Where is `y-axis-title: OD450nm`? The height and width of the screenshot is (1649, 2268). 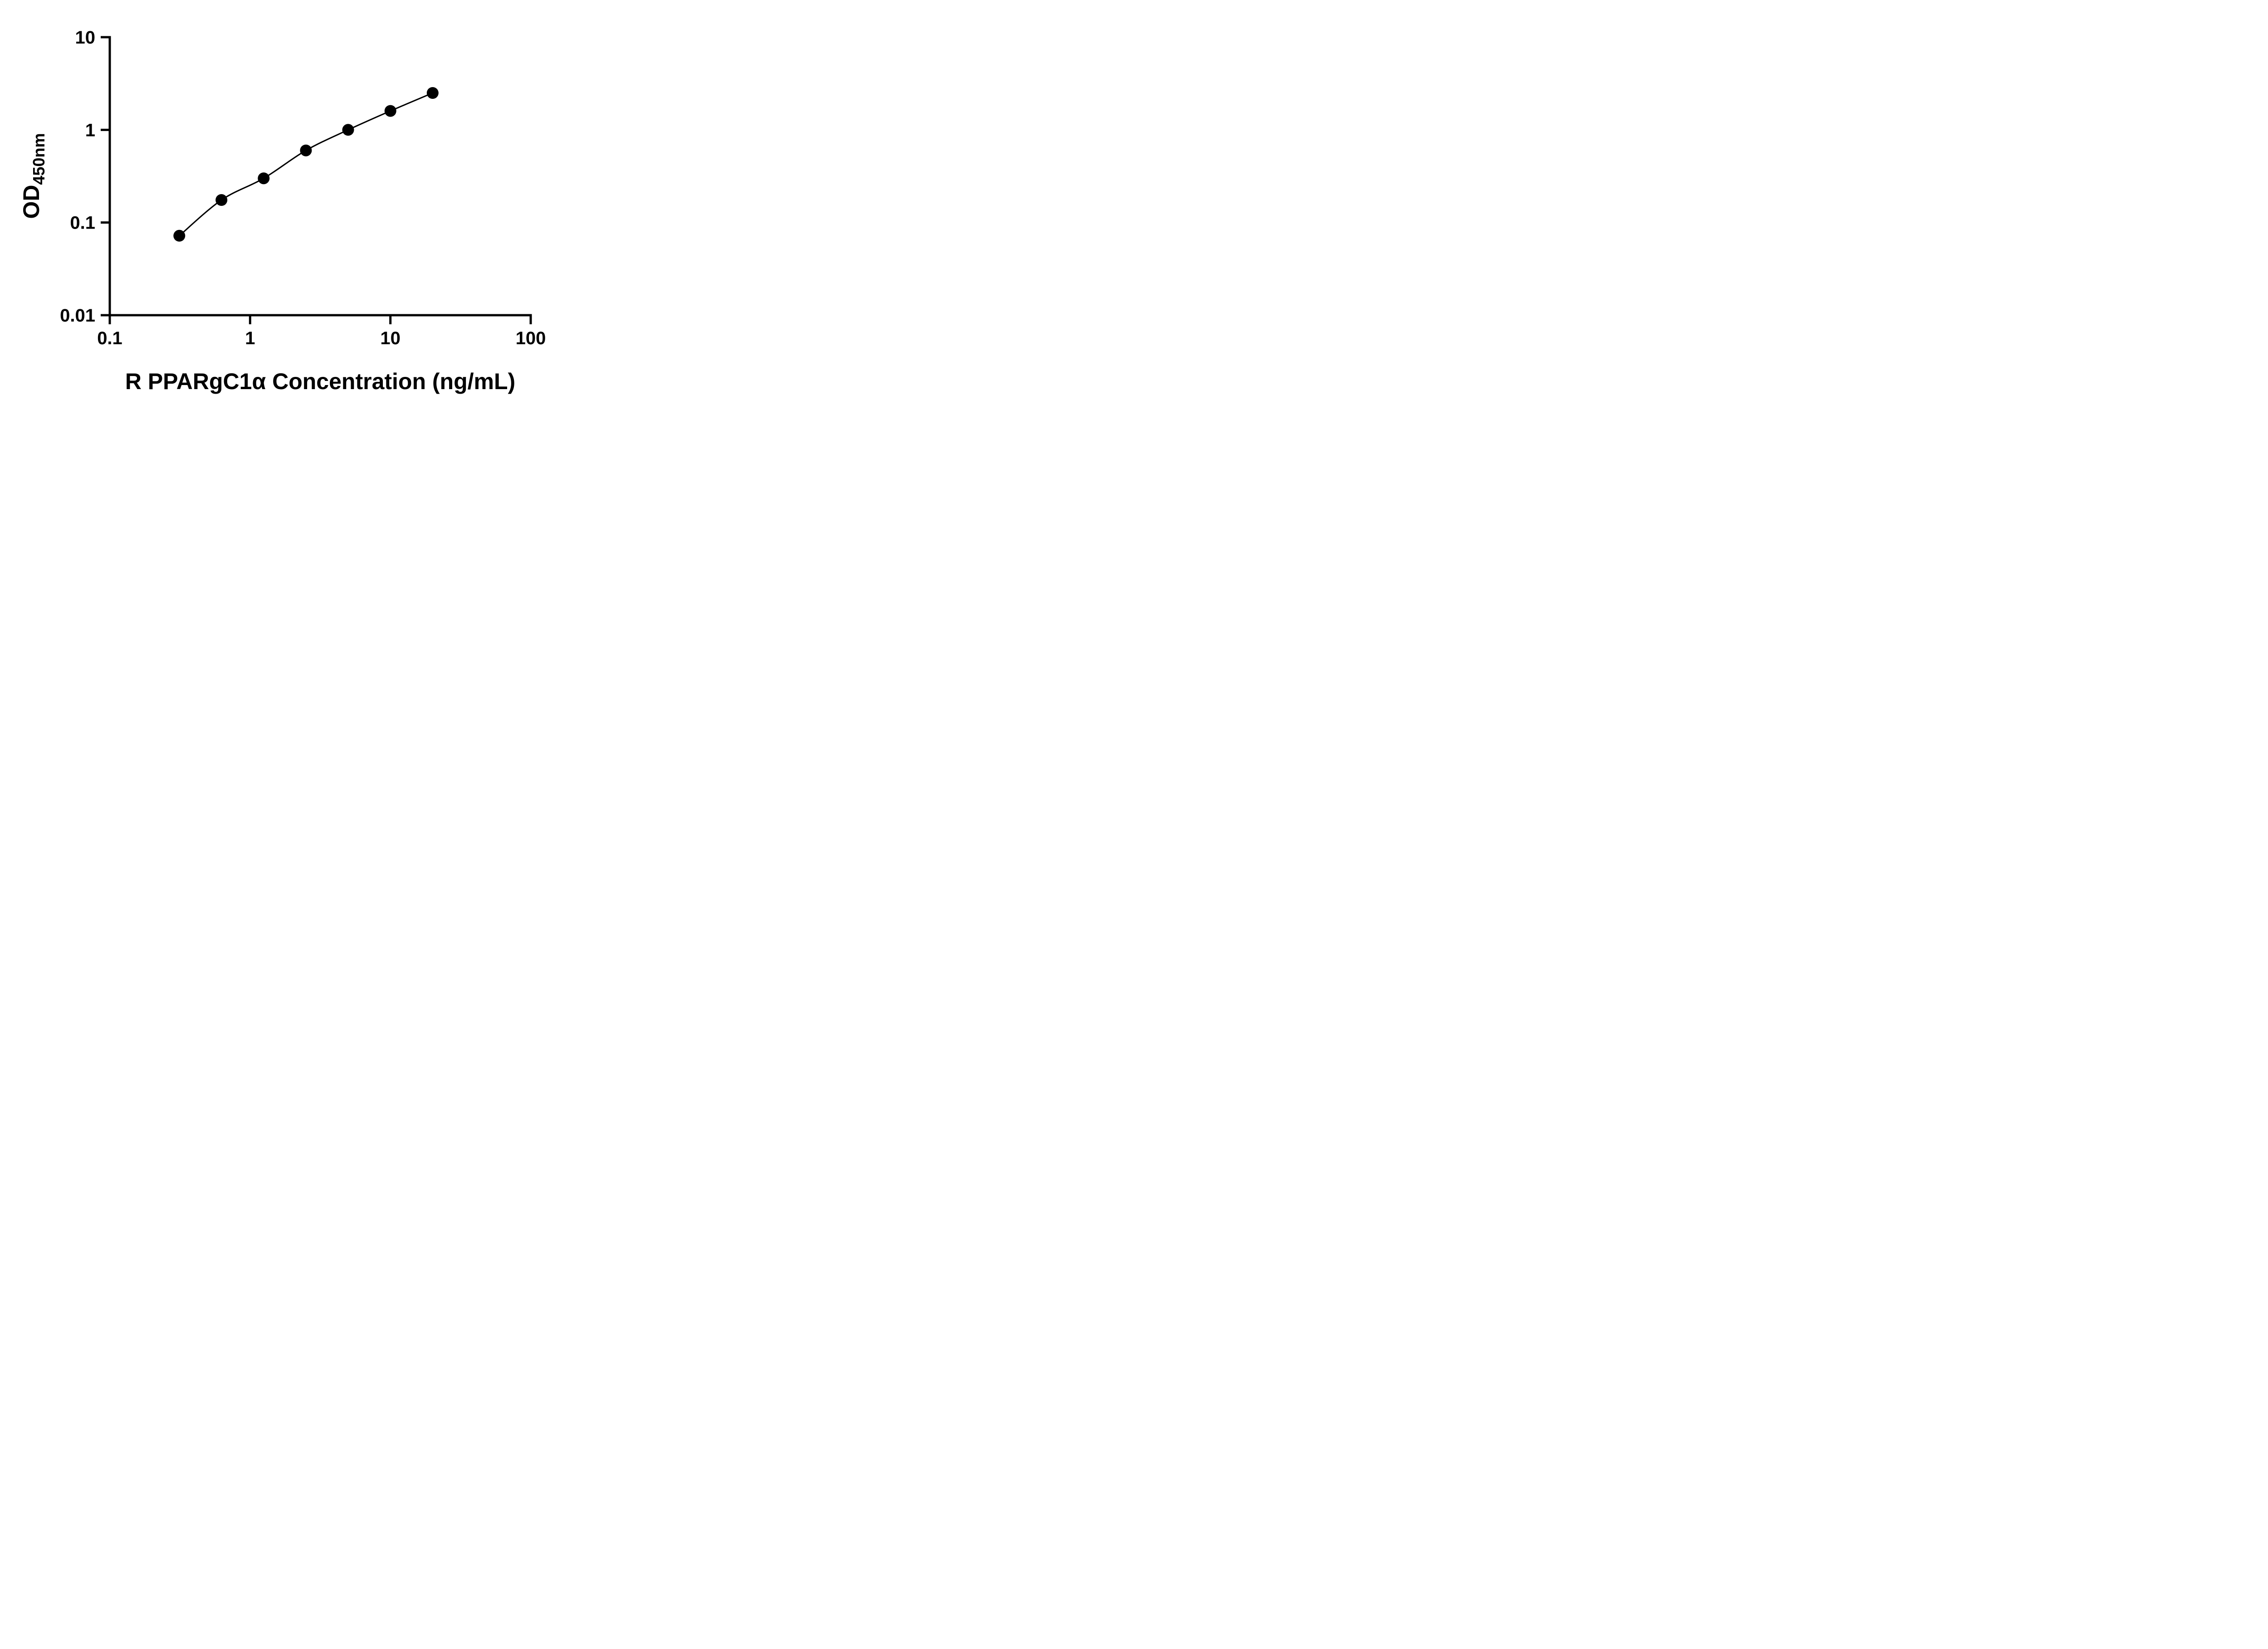
y-axis-title: OD450nm is located at coordinates (33, 176).